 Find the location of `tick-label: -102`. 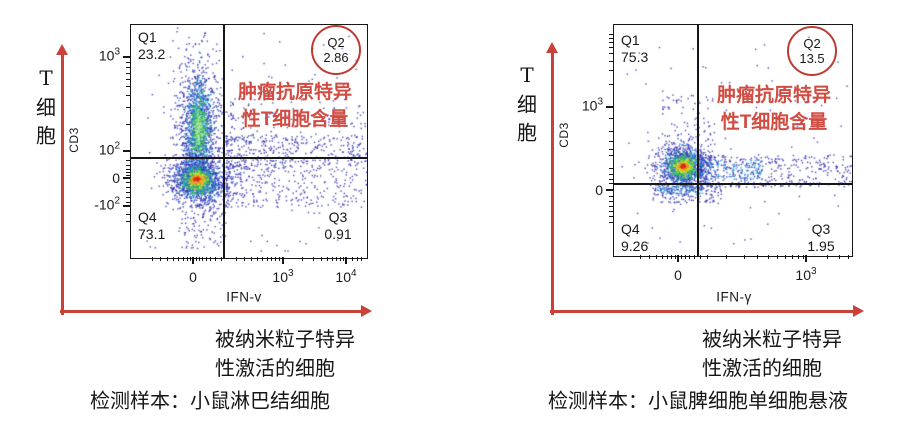

tick-label: -102 is located at coordinates (107, 204).